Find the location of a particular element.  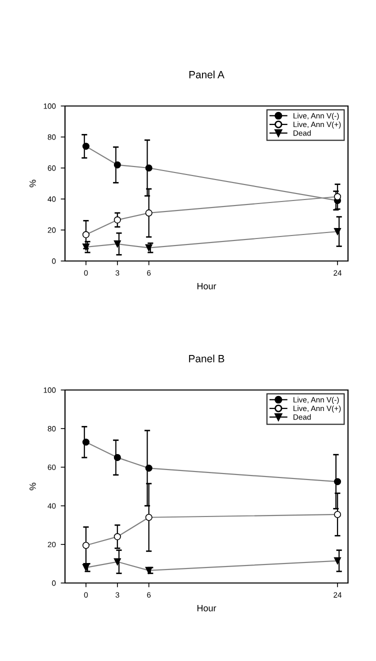

chart-title: Panel A is located at coordinates (206, 74).